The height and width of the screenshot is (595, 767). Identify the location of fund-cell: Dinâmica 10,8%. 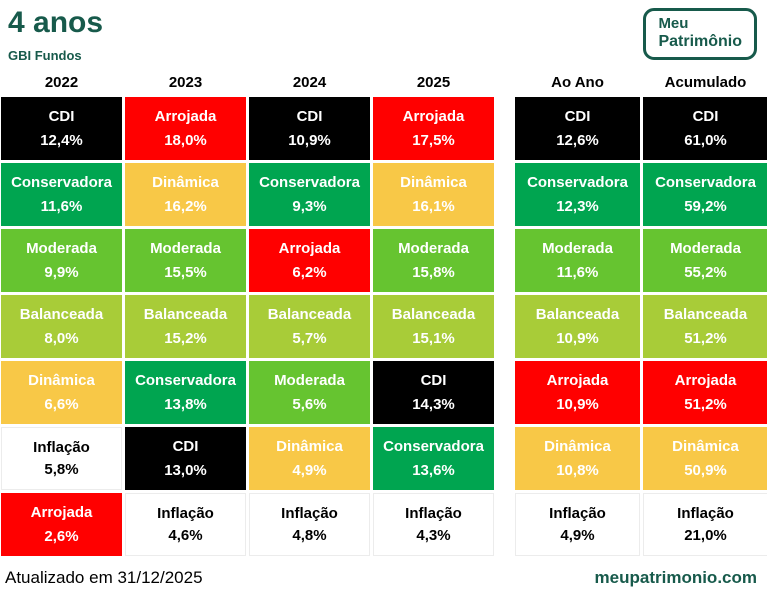
(577, 458).